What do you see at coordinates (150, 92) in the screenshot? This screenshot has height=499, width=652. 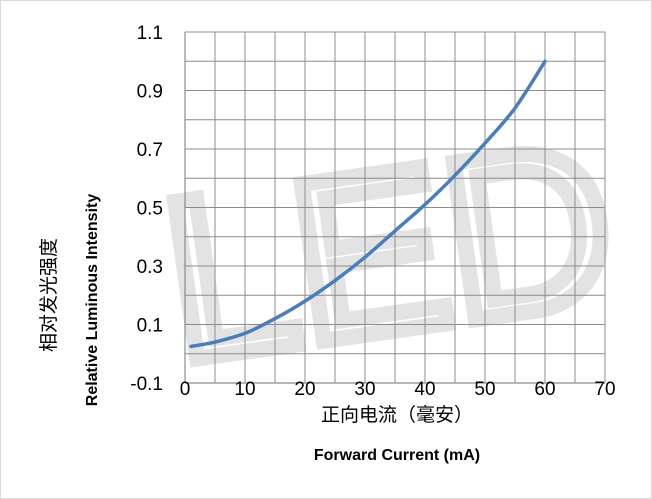 I see `y-tick-label: 0.9` at bounding box center [150, 92].